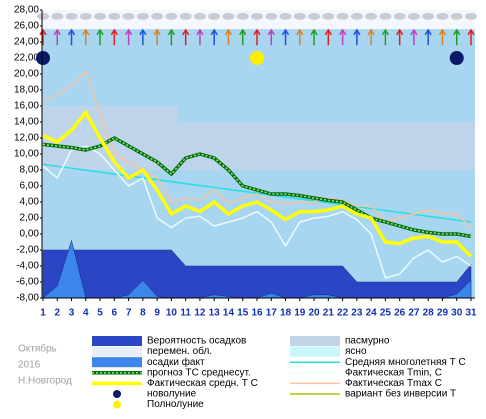  What do you see at coordinates (393, 372) in the screenshot?
I see `legend-label: Фактическая Tmin, С` at bounding box center [393, 372].